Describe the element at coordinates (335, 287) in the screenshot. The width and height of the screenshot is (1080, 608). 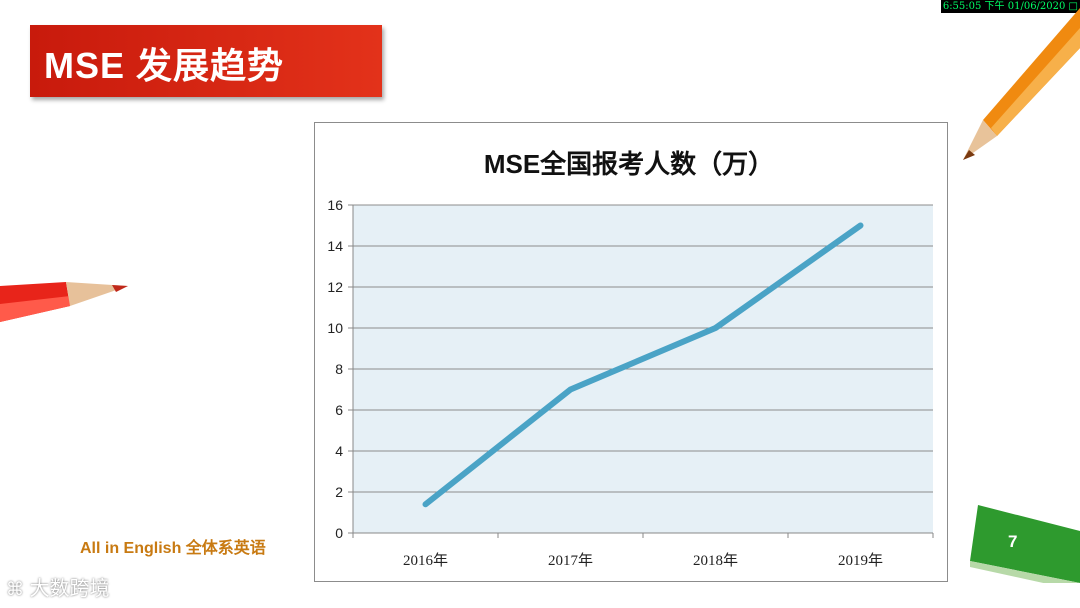
I see `y-tick-label: 12` at that location.